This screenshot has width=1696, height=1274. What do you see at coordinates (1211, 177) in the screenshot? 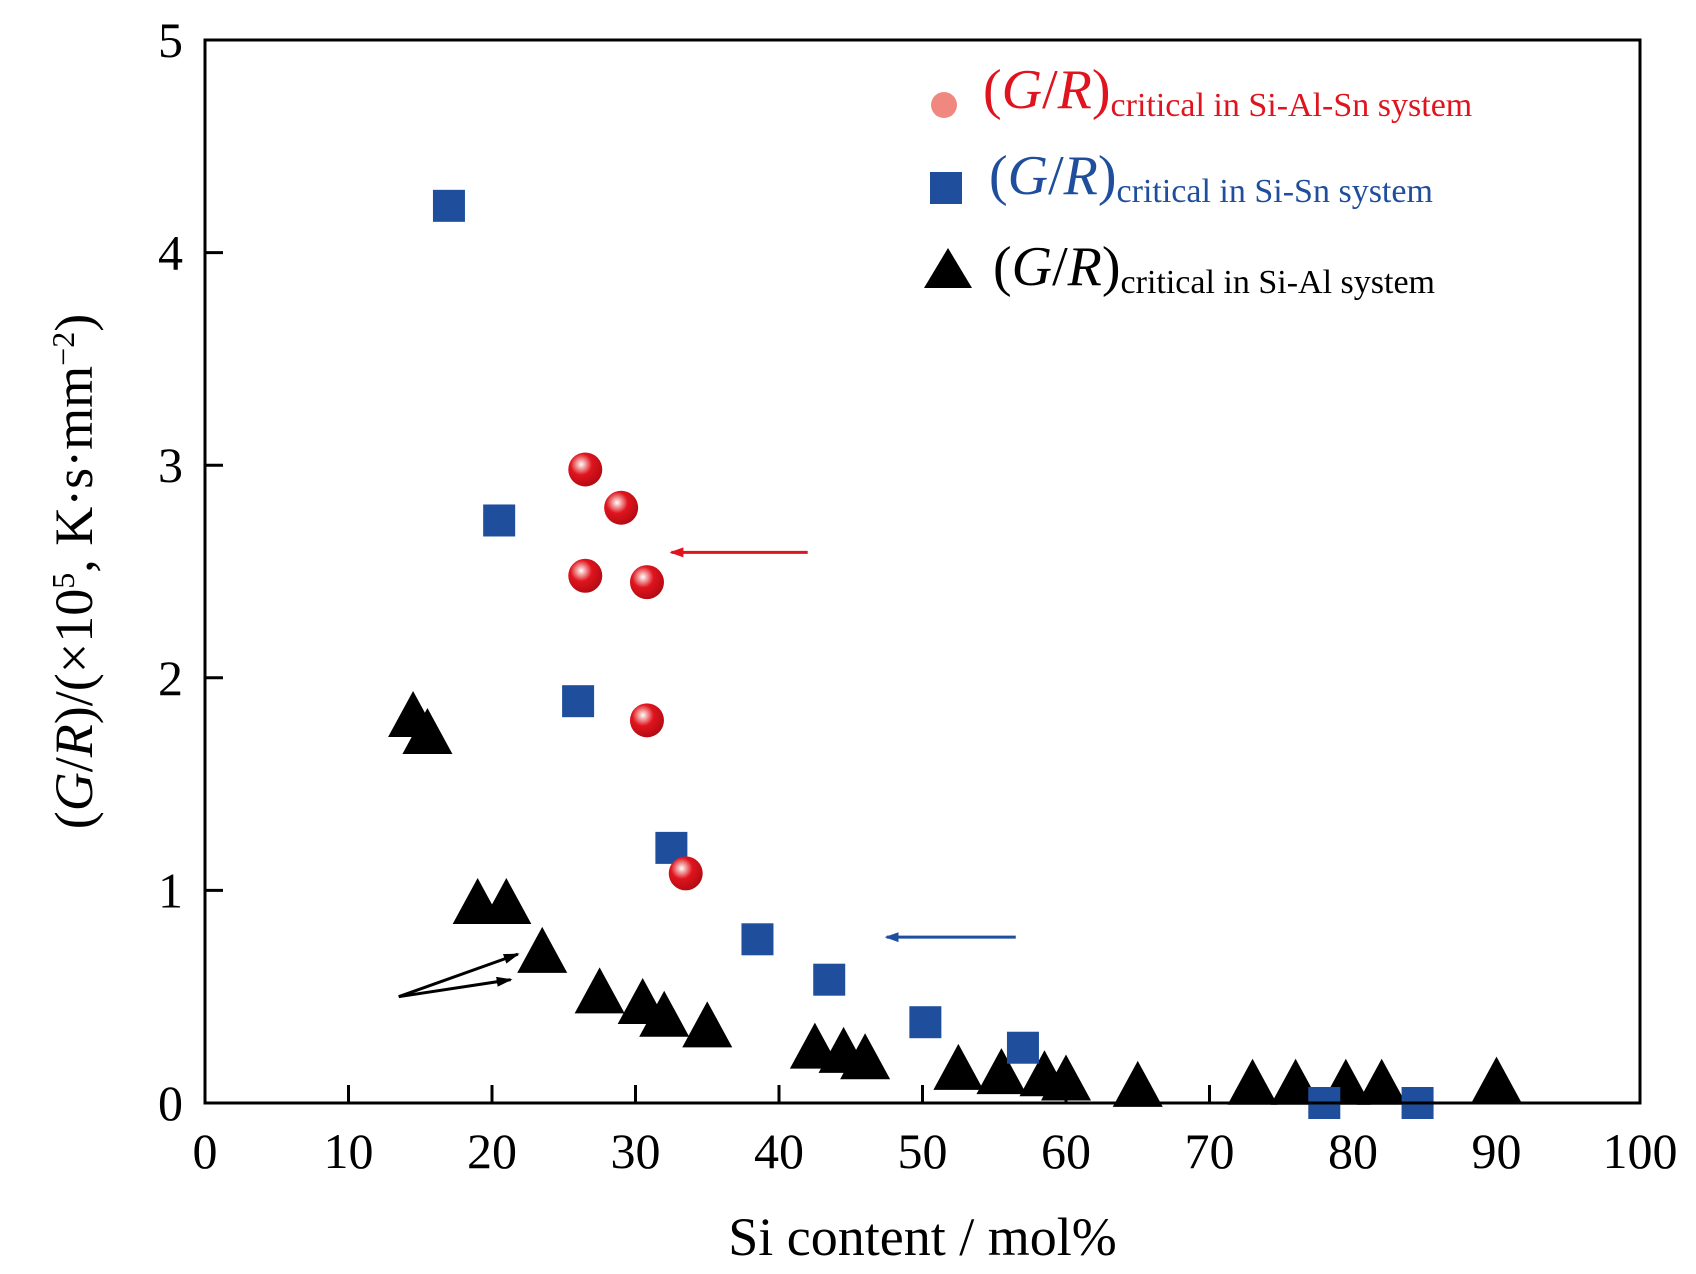
I see `legend-label-si-sn: (G/R)critical in Si-Sn system` at bounding box center [1211, 177].